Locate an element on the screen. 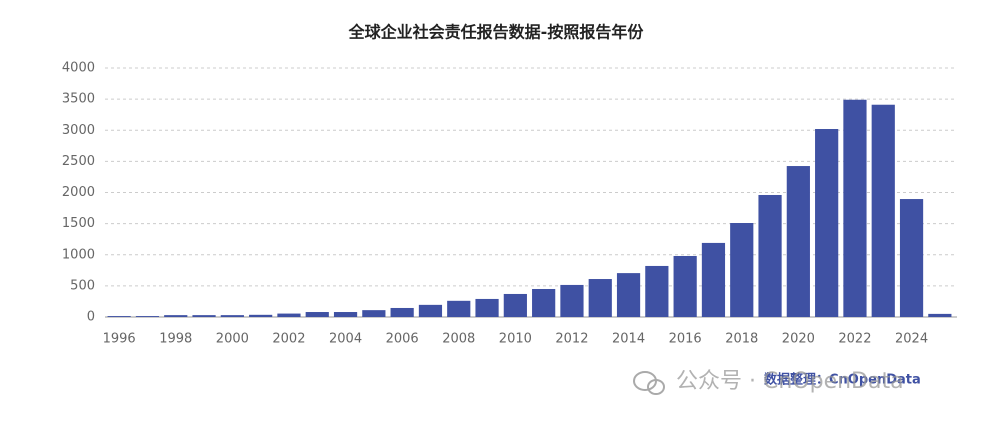 This screenshot has width=993, height=423. x-tick-label: 2016 is located at coordinates (685, 339).